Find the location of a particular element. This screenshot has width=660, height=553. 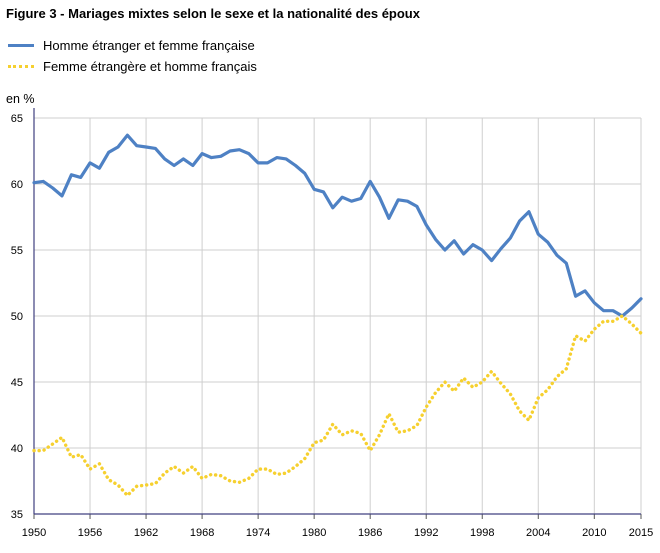

x-tick-label: 1980 is located at coordinates (314, 533).